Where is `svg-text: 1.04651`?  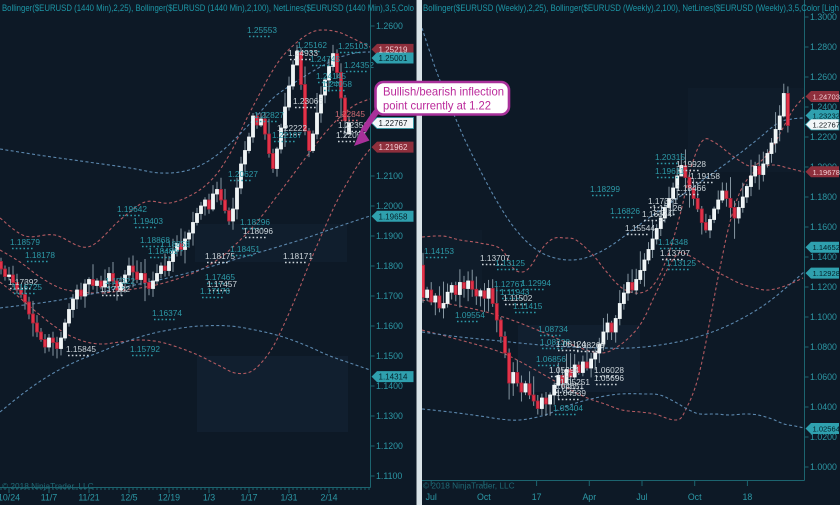
svg-text: 1.04651 is located at coordinates (569, 386).